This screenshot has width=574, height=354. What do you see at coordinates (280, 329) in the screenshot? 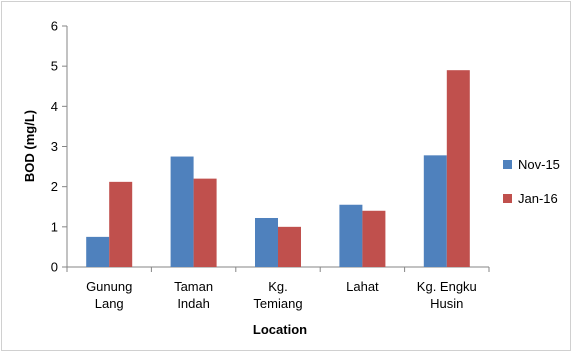
I see `x-axis-title: Location` at bounding box center [280, 329].